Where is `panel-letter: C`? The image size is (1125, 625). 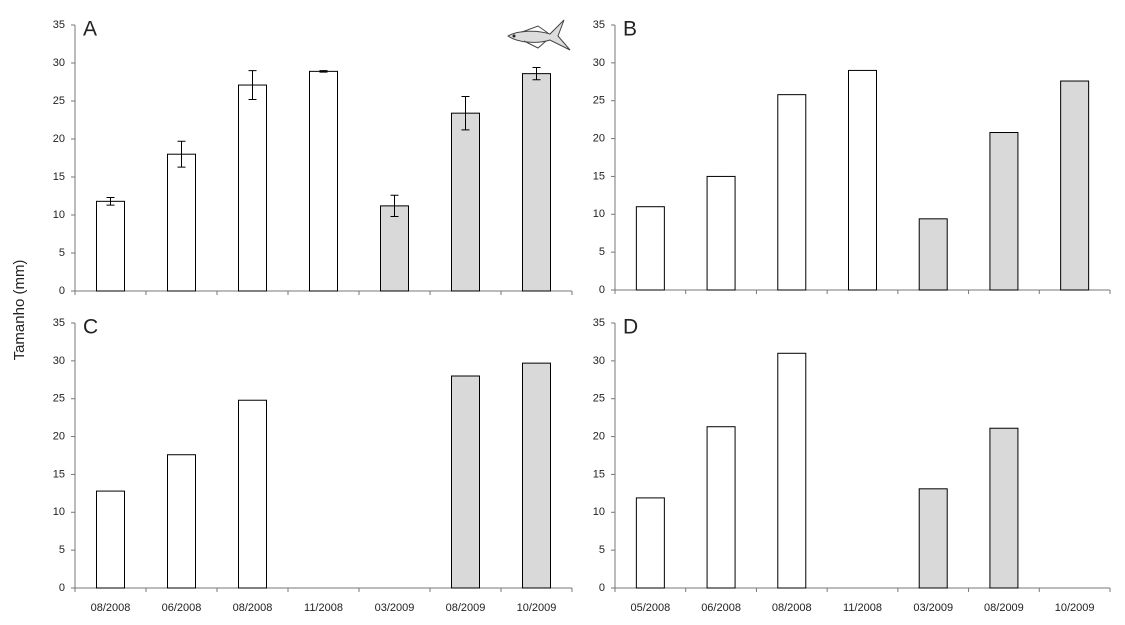 panel-letter: C is located at coordinates (90, 327).